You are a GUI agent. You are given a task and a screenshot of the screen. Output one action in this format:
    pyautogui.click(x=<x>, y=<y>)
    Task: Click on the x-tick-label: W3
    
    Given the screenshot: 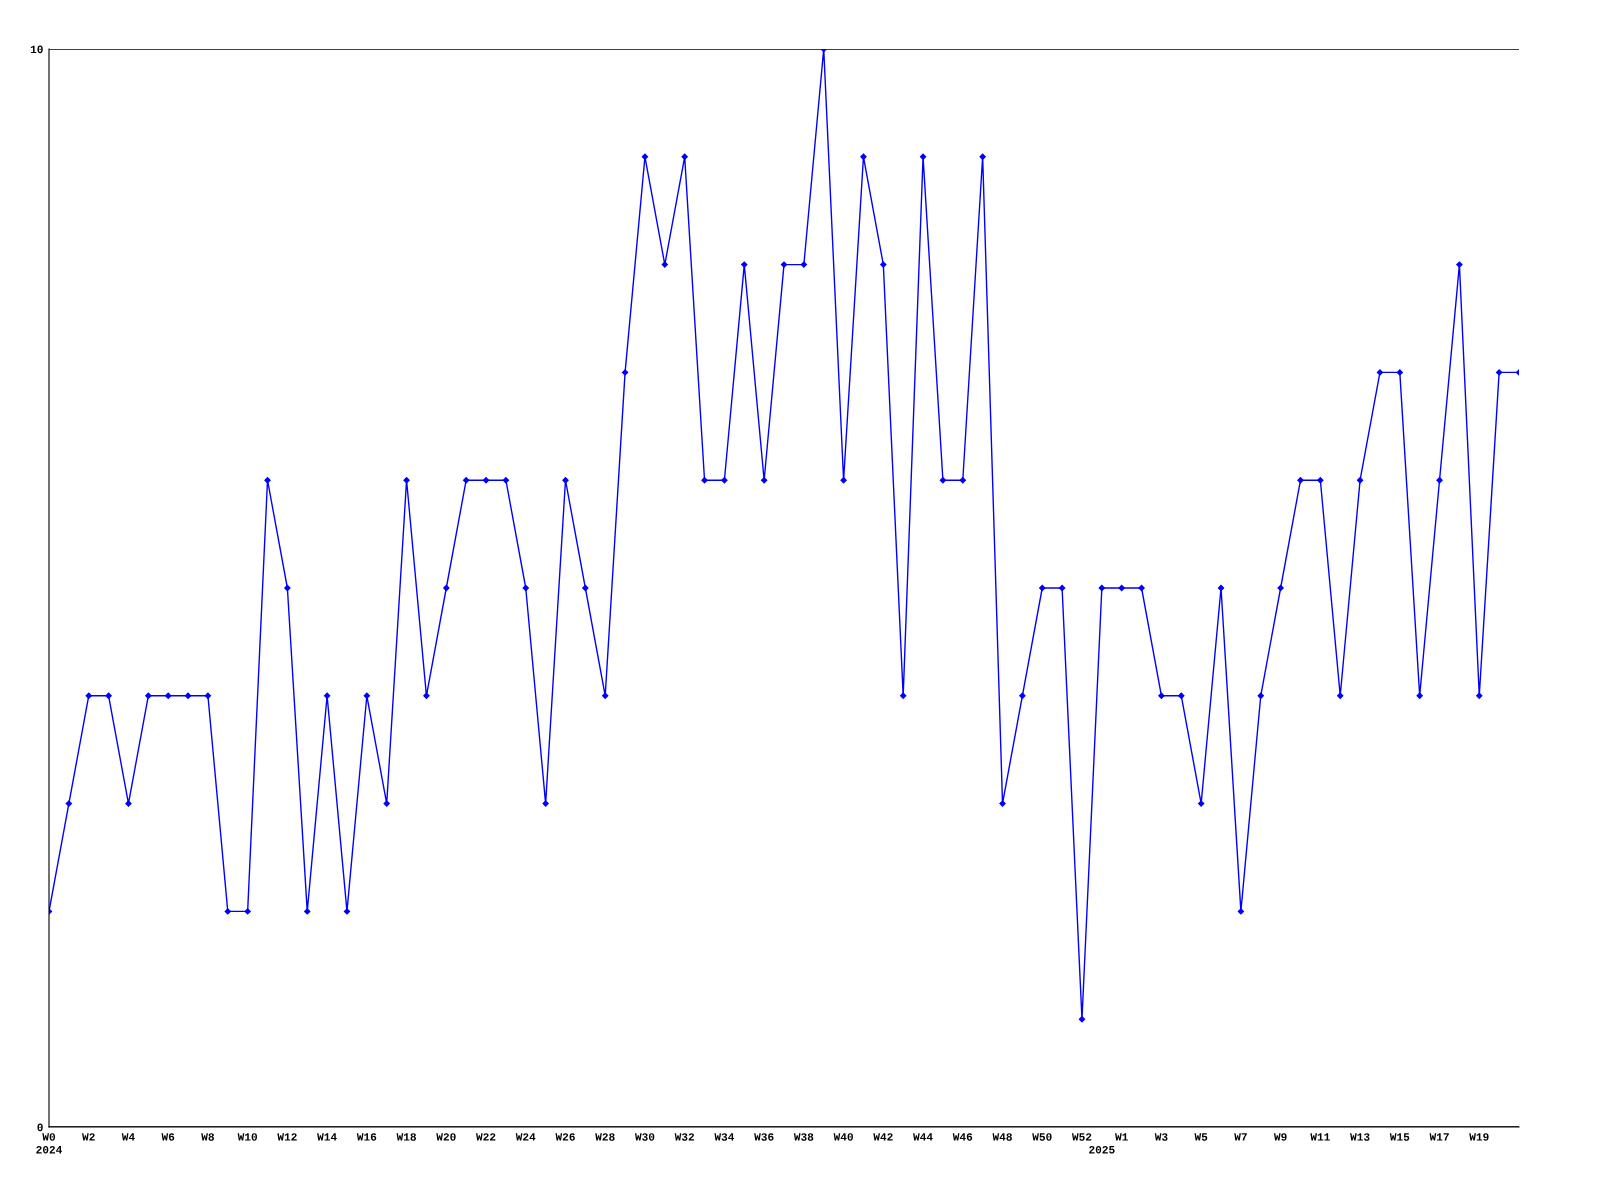 What is the action you would take?
    pyautogui.click(x=1161, y=1137)
    